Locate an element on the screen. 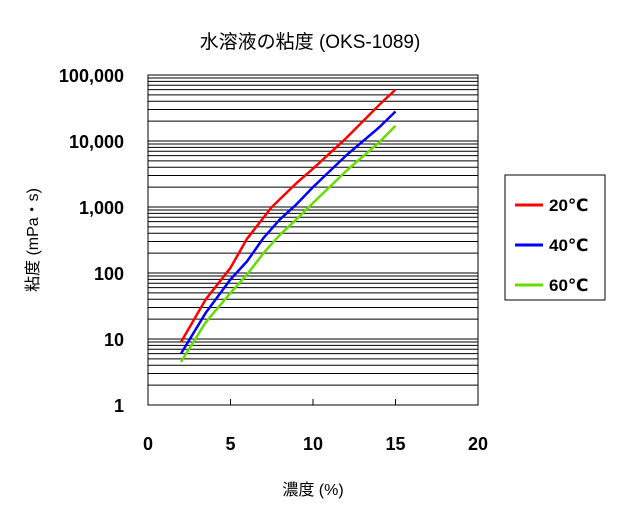  legend: 20℃ 40℃ 60℃ is located at coordinates (555, 237).